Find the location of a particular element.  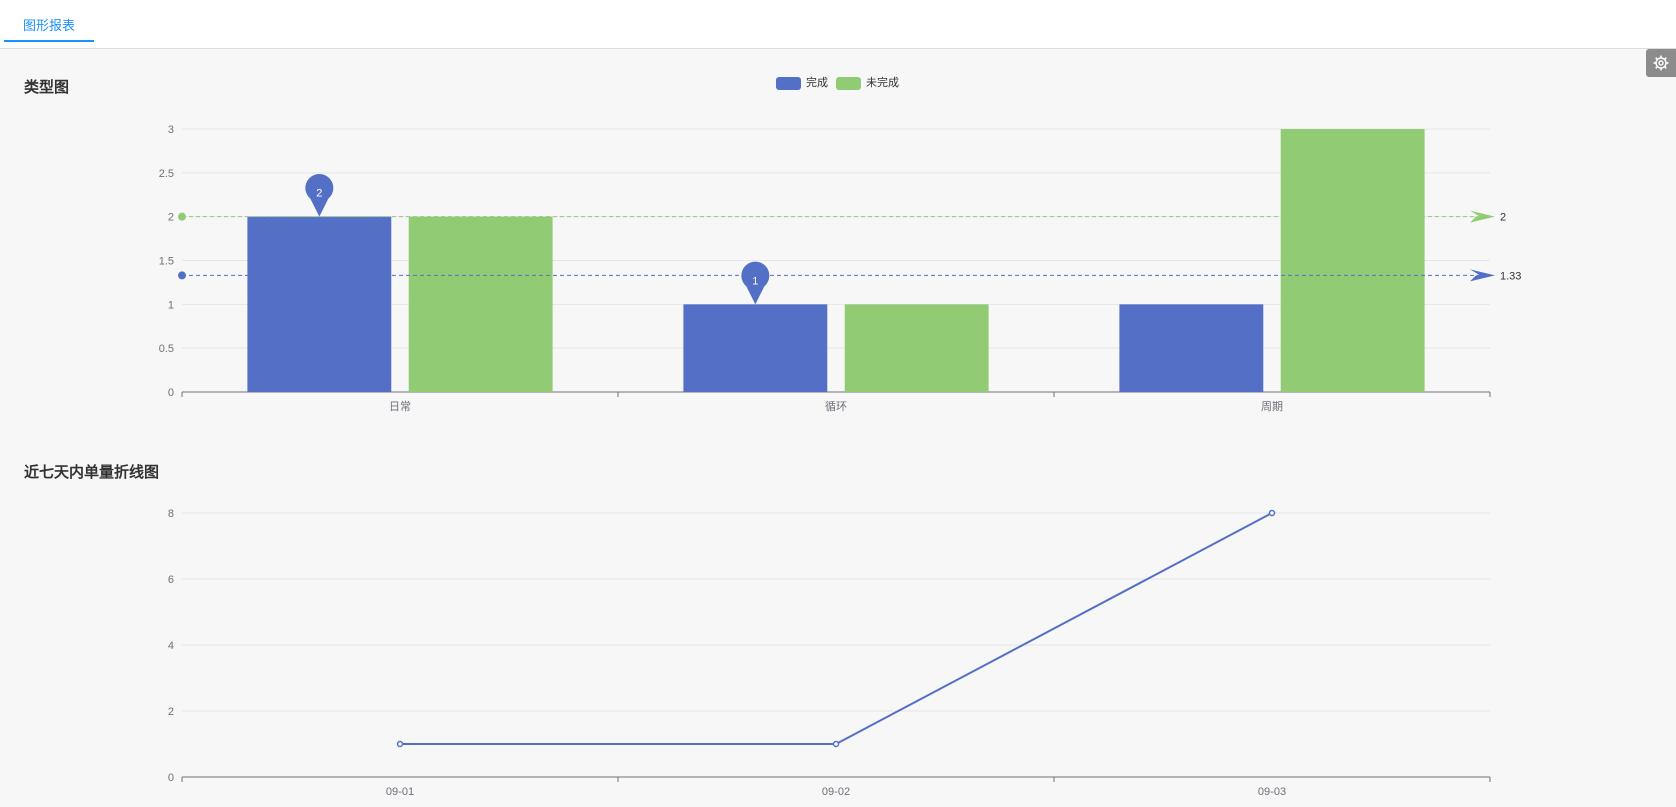

y-tick-label: 1 is located at coordinates (171, 305).